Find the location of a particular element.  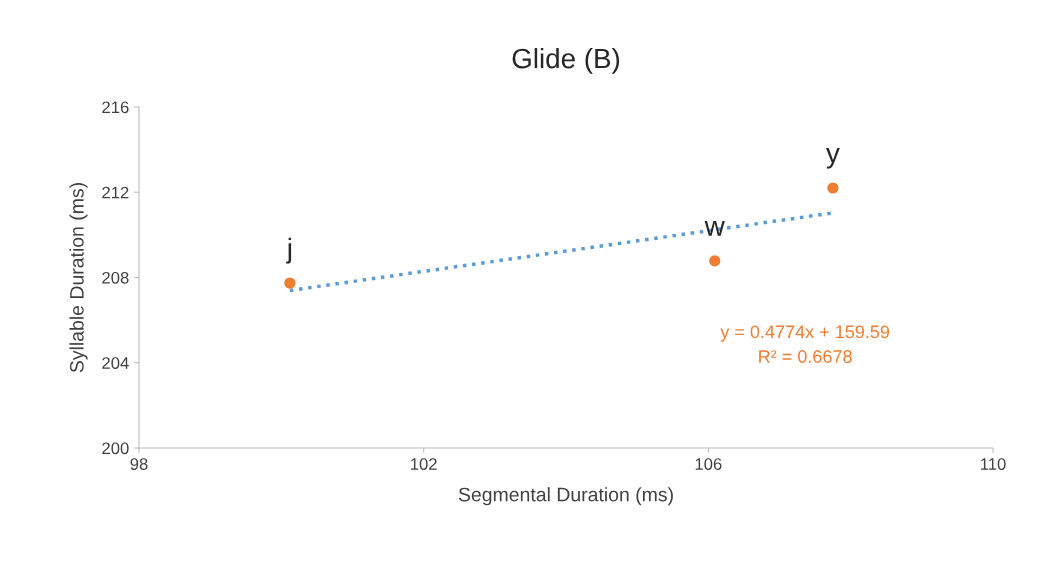

y-tick-label: 200 is located at coordinates (115, 448).